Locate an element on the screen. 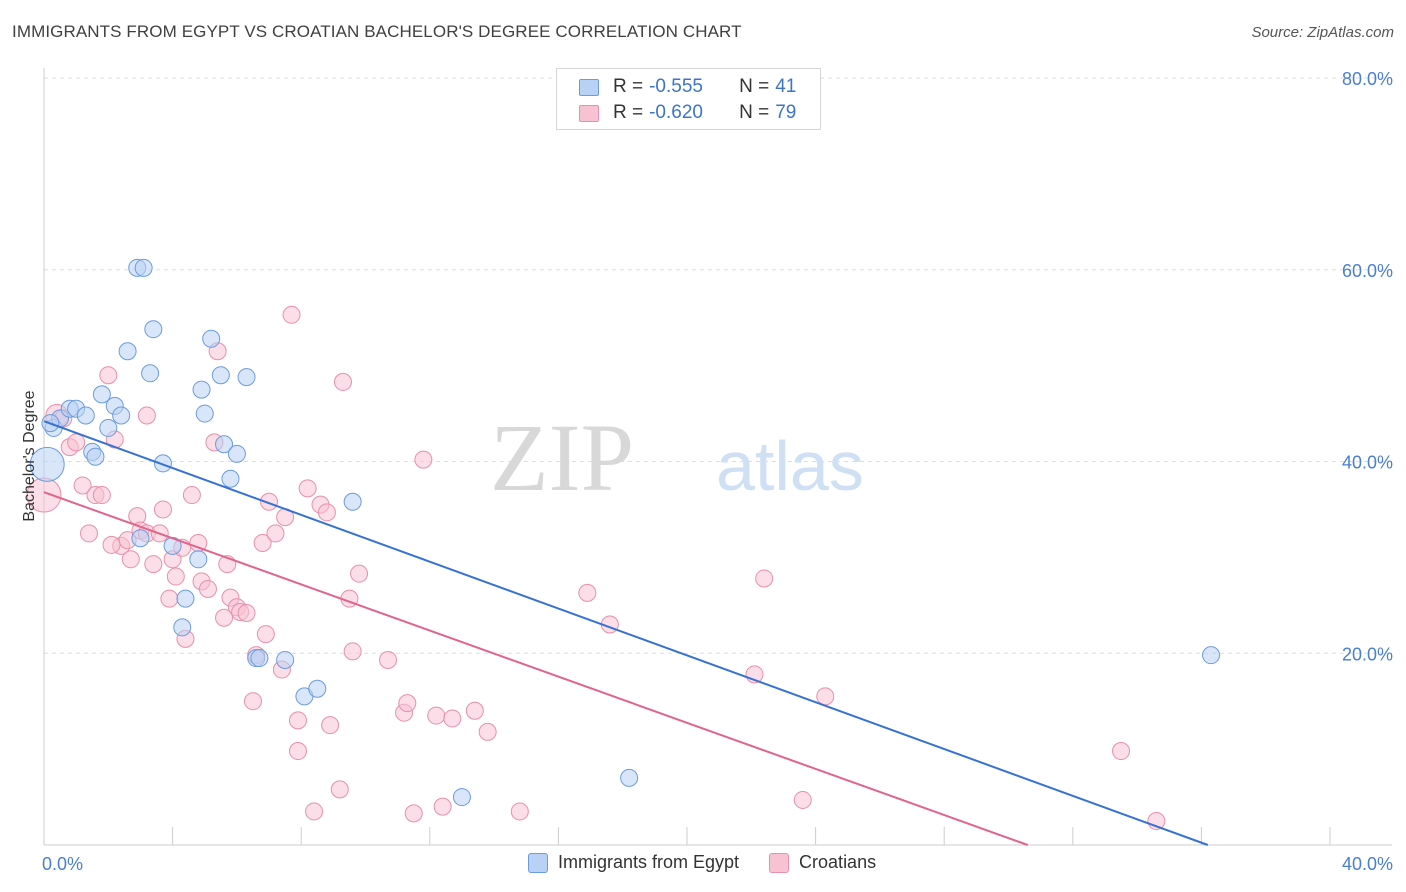 The height and width of the screenshot is (892, 1406). legend-row-egypt: R = -0.555 N = 41 is located at coordinates (687, 87).